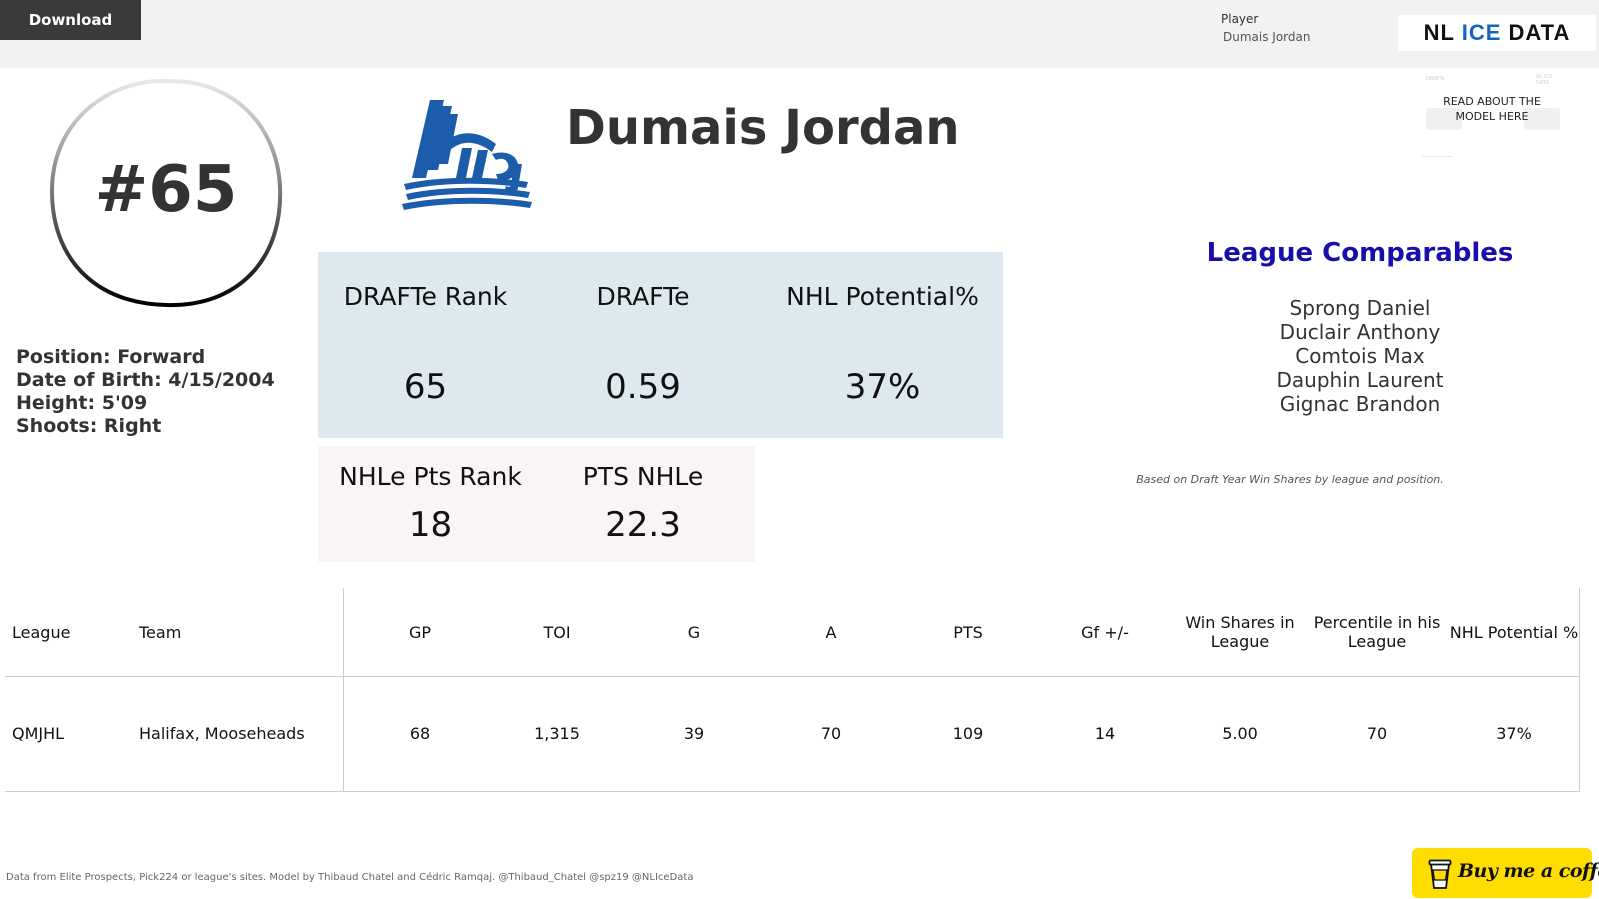 The width and height of the screenshot is (1599, 899). I want to click on table-header: Win Shares in League, so click(1240, 632).